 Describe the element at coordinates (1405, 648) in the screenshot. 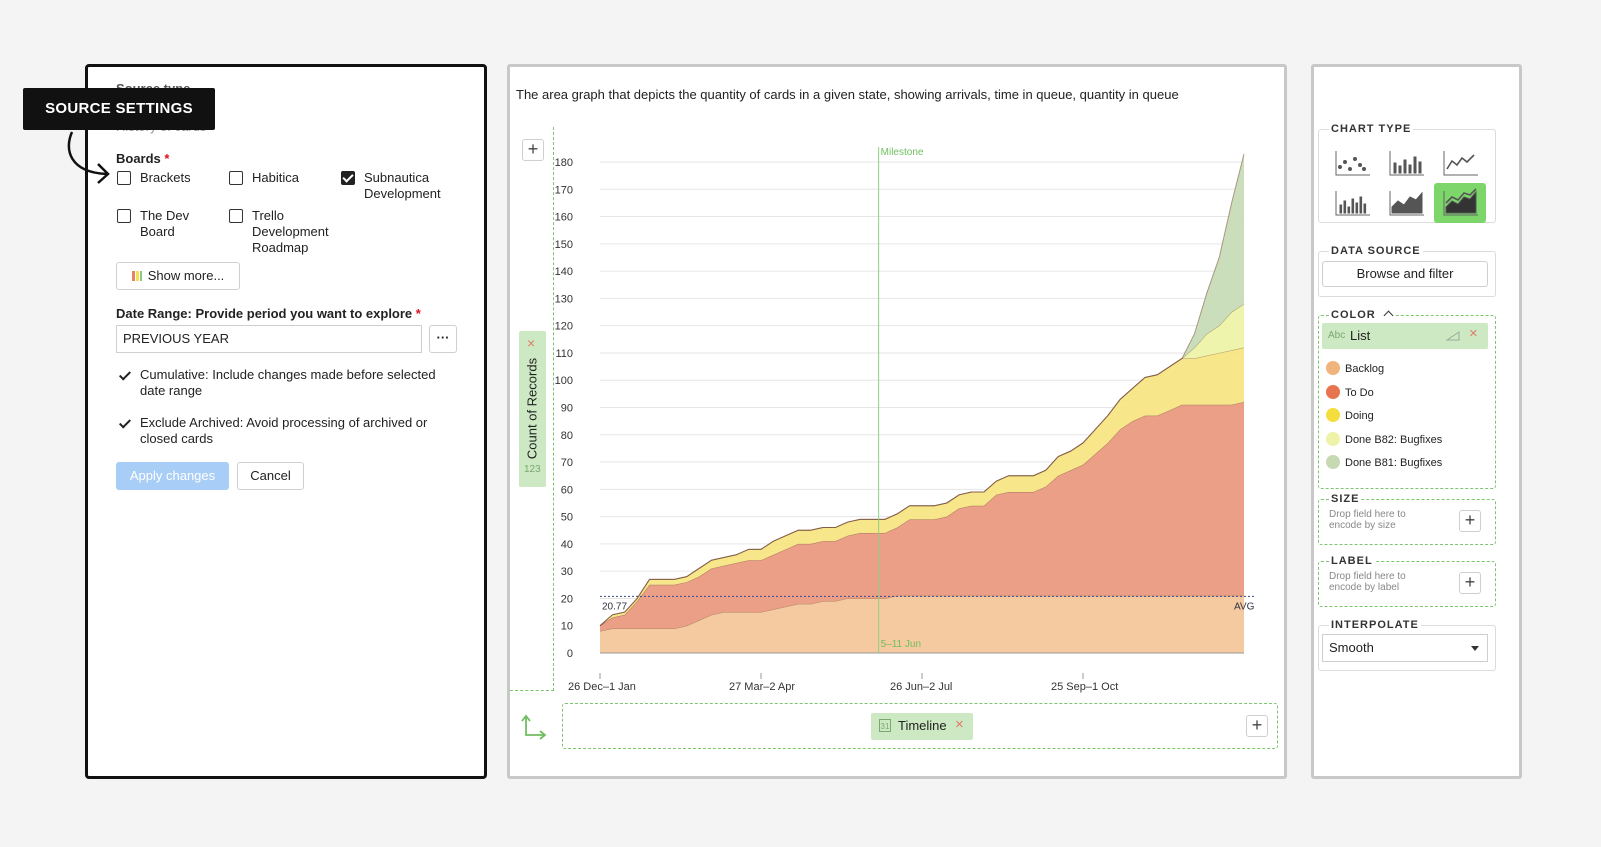

I see `interpolate-select: Smooth` at that location.